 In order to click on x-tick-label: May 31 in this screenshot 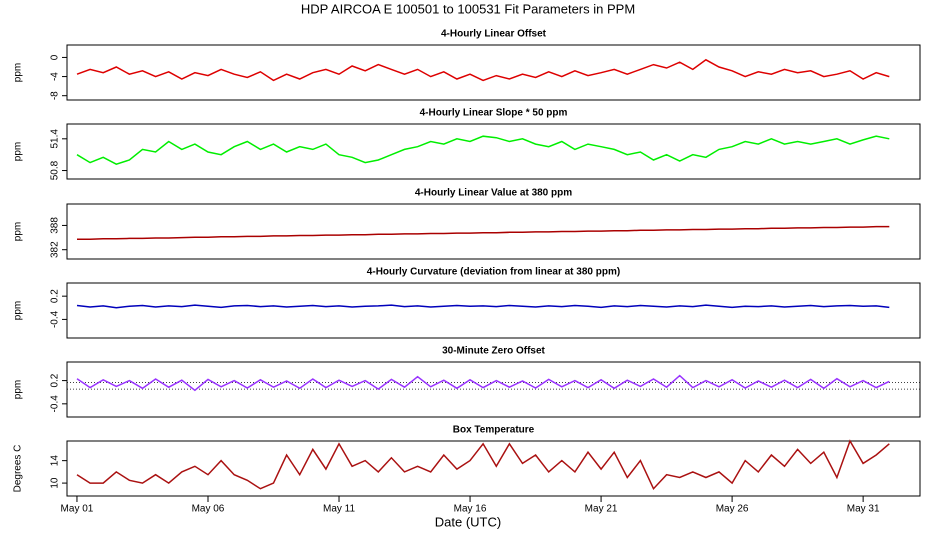, I will do `click(863, 509)`.